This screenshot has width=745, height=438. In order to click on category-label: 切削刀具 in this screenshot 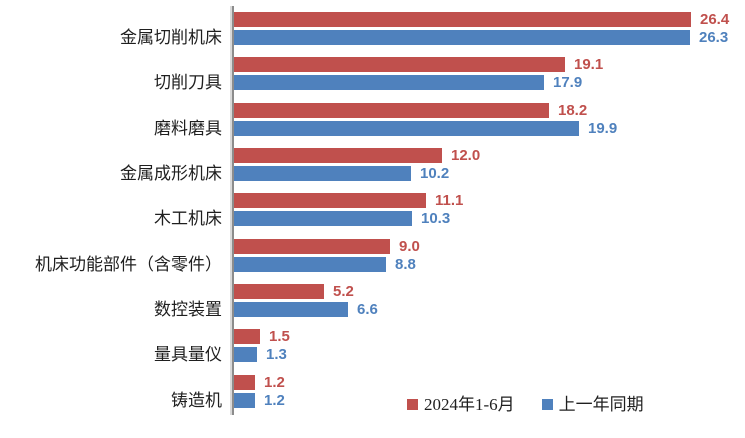, I will do `click(188, 83)`.